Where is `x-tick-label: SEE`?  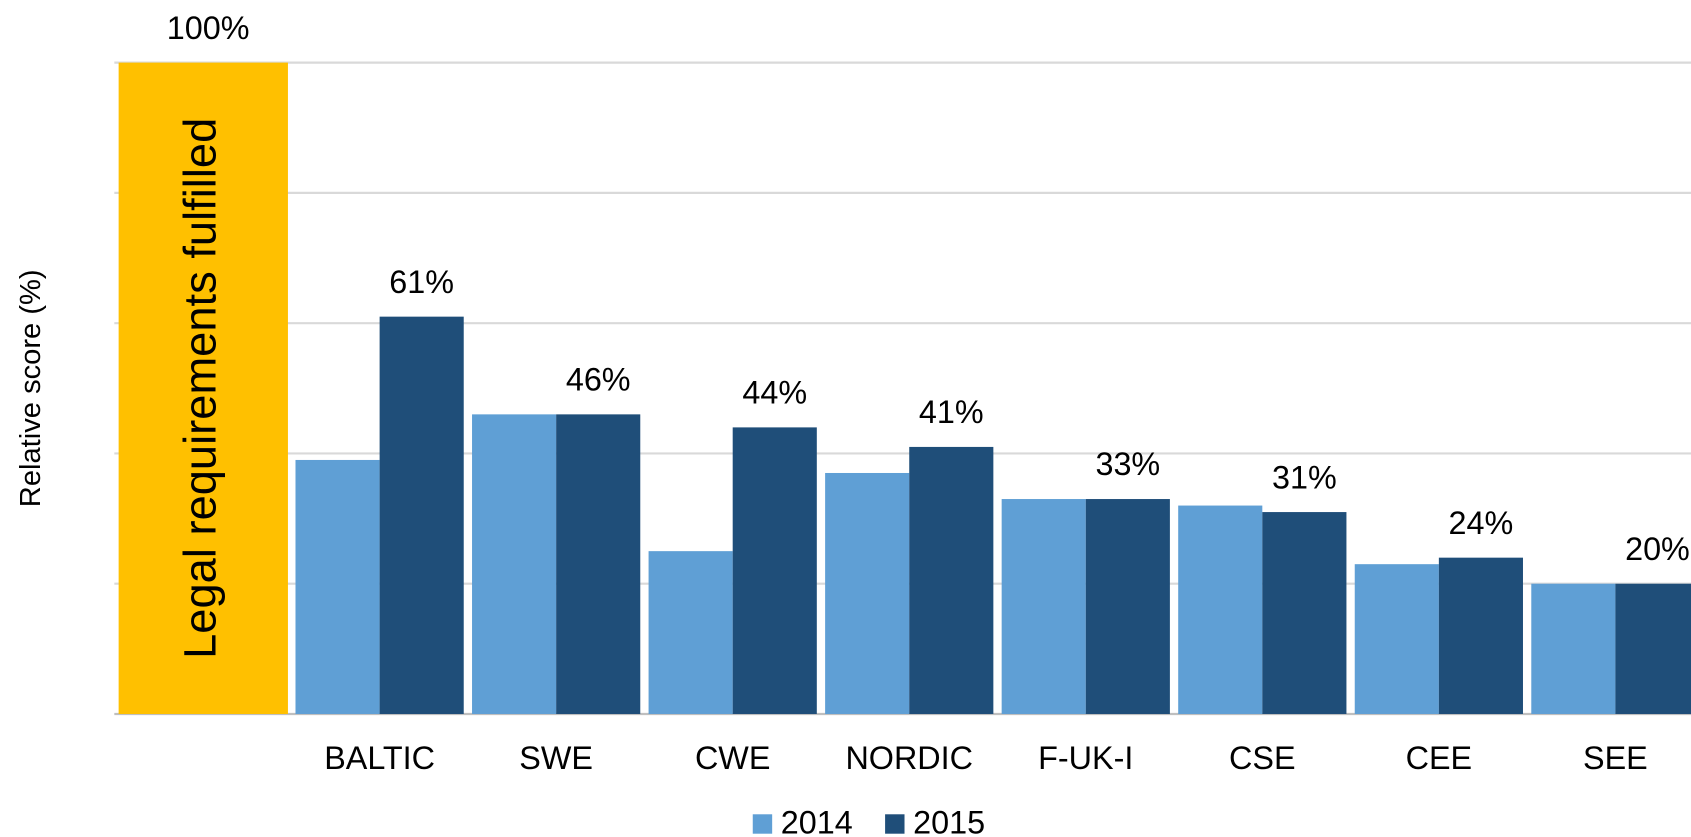 x-tick-label: SEE is located at coordinates (1615, 758).